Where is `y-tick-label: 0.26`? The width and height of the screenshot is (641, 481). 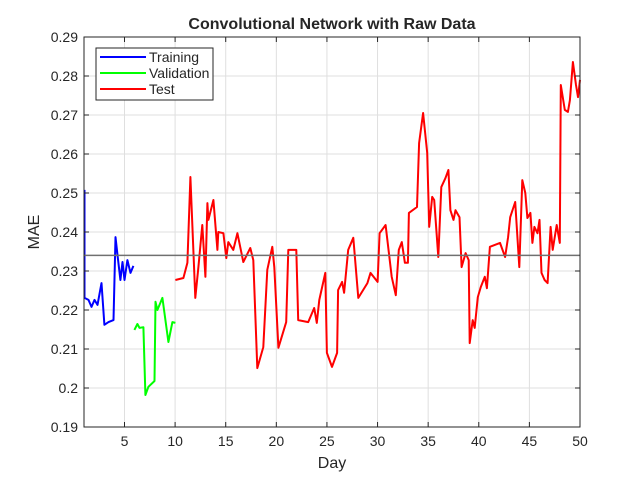 y-tick-label: 0.26 is located at coordinates (64, 154).